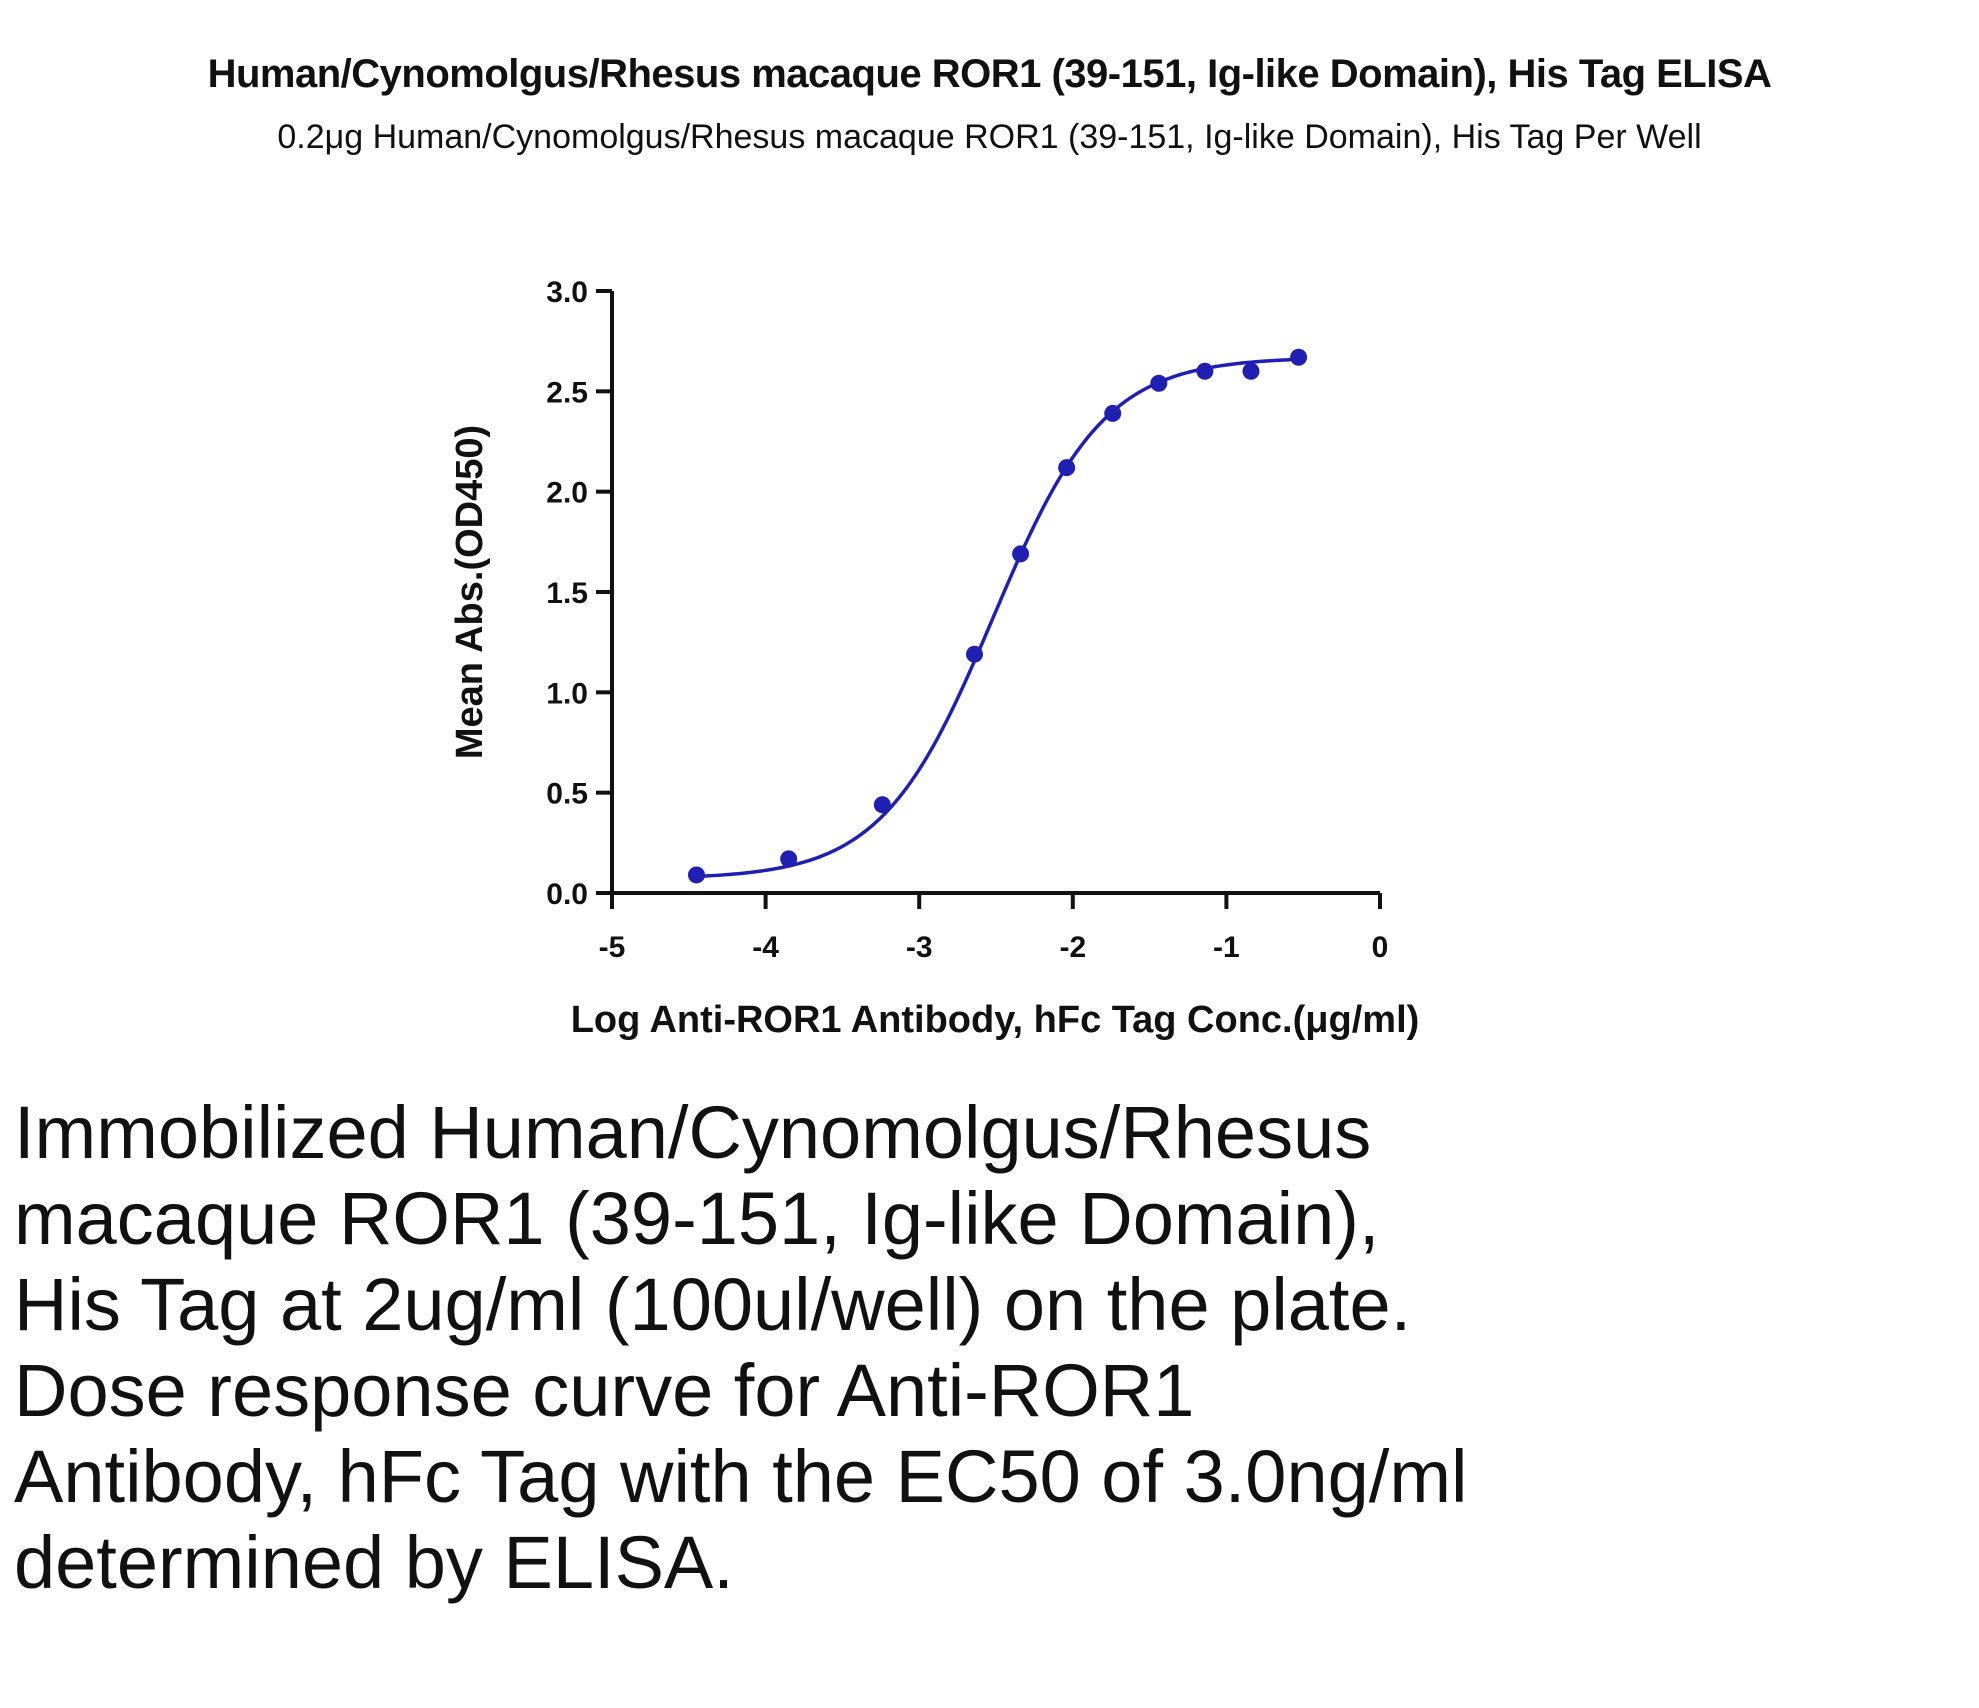 Image resolution: width=1979 pixels, height=1708 pixels. What do you see at coordinates (567, 593) in the screenshot?
I see `y-tick-label: 1.5` at bounding box center [567, 593].